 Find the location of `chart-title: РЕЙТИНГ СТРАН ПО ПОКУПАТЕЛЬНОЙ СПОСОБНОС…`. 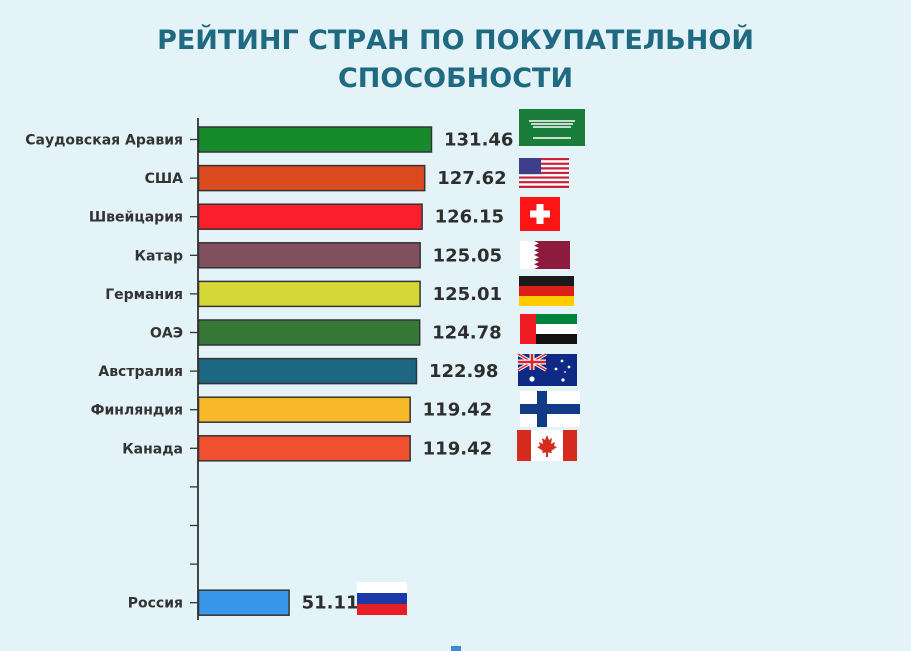

chart-title: РЕЙТИНГ СТРАН ПО ПОКУПАТЕЛЬНОЙ СПОСОБНОС… is located at coordinates (455, 60).